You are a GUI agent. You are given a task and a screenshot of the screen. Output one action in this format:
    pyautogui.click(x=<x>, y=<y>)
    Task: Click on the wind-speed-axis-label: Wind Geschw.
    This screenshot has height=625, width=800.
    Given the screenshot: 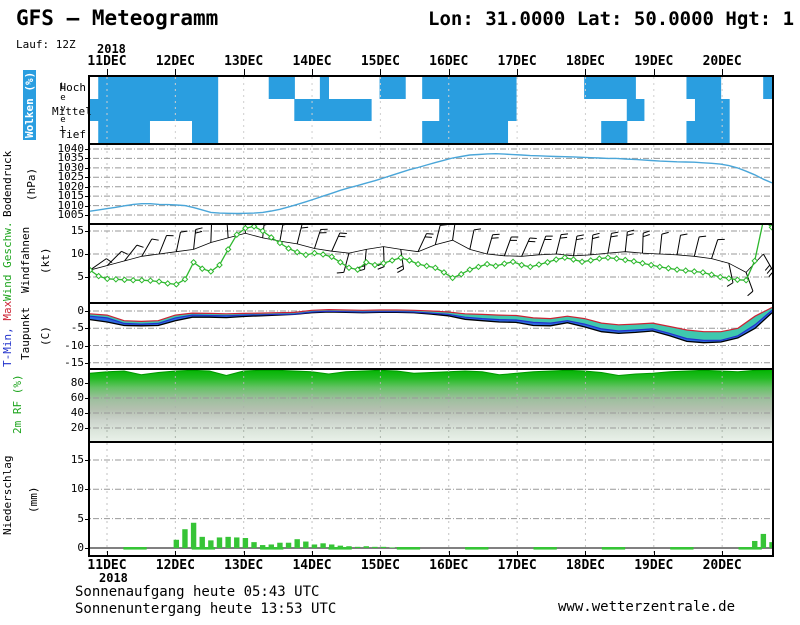 What is the action you would take?
    pyautogui.click(x=7, y=261)
    